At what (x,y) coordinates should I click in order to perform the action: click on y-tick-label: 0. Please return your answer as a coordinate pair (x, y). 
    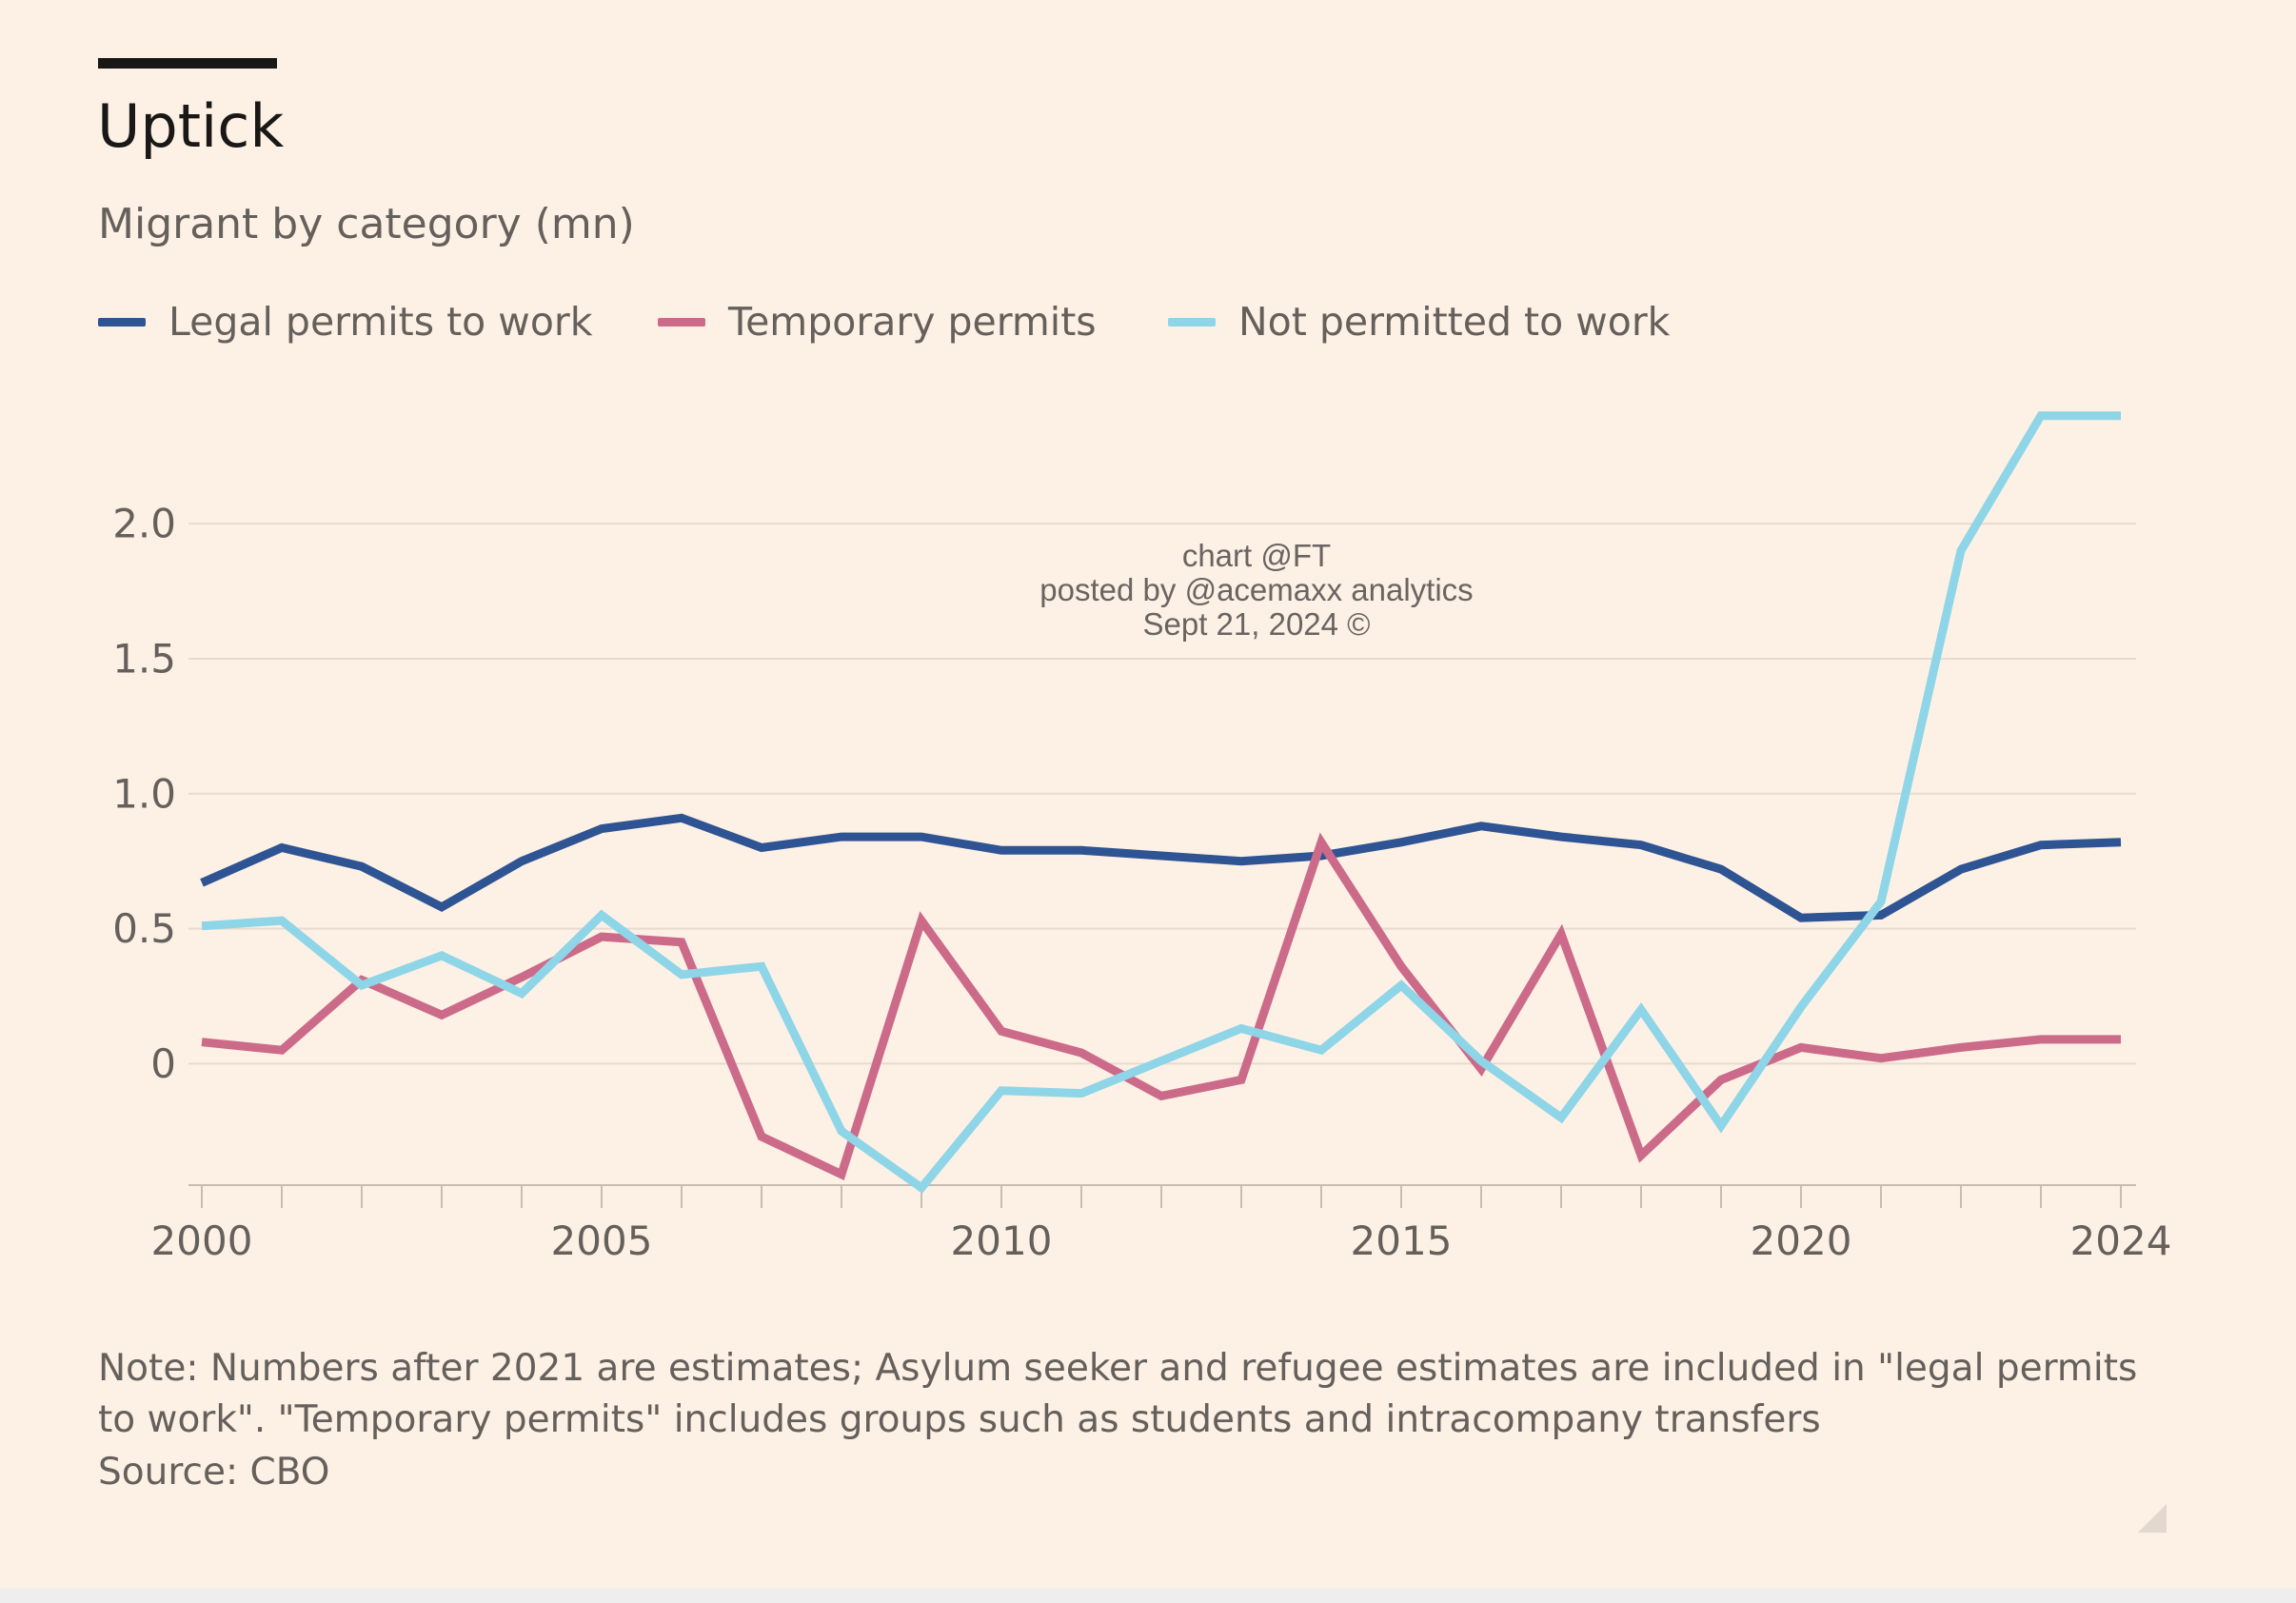
    Looking at the image, I should click on (163, 1063).